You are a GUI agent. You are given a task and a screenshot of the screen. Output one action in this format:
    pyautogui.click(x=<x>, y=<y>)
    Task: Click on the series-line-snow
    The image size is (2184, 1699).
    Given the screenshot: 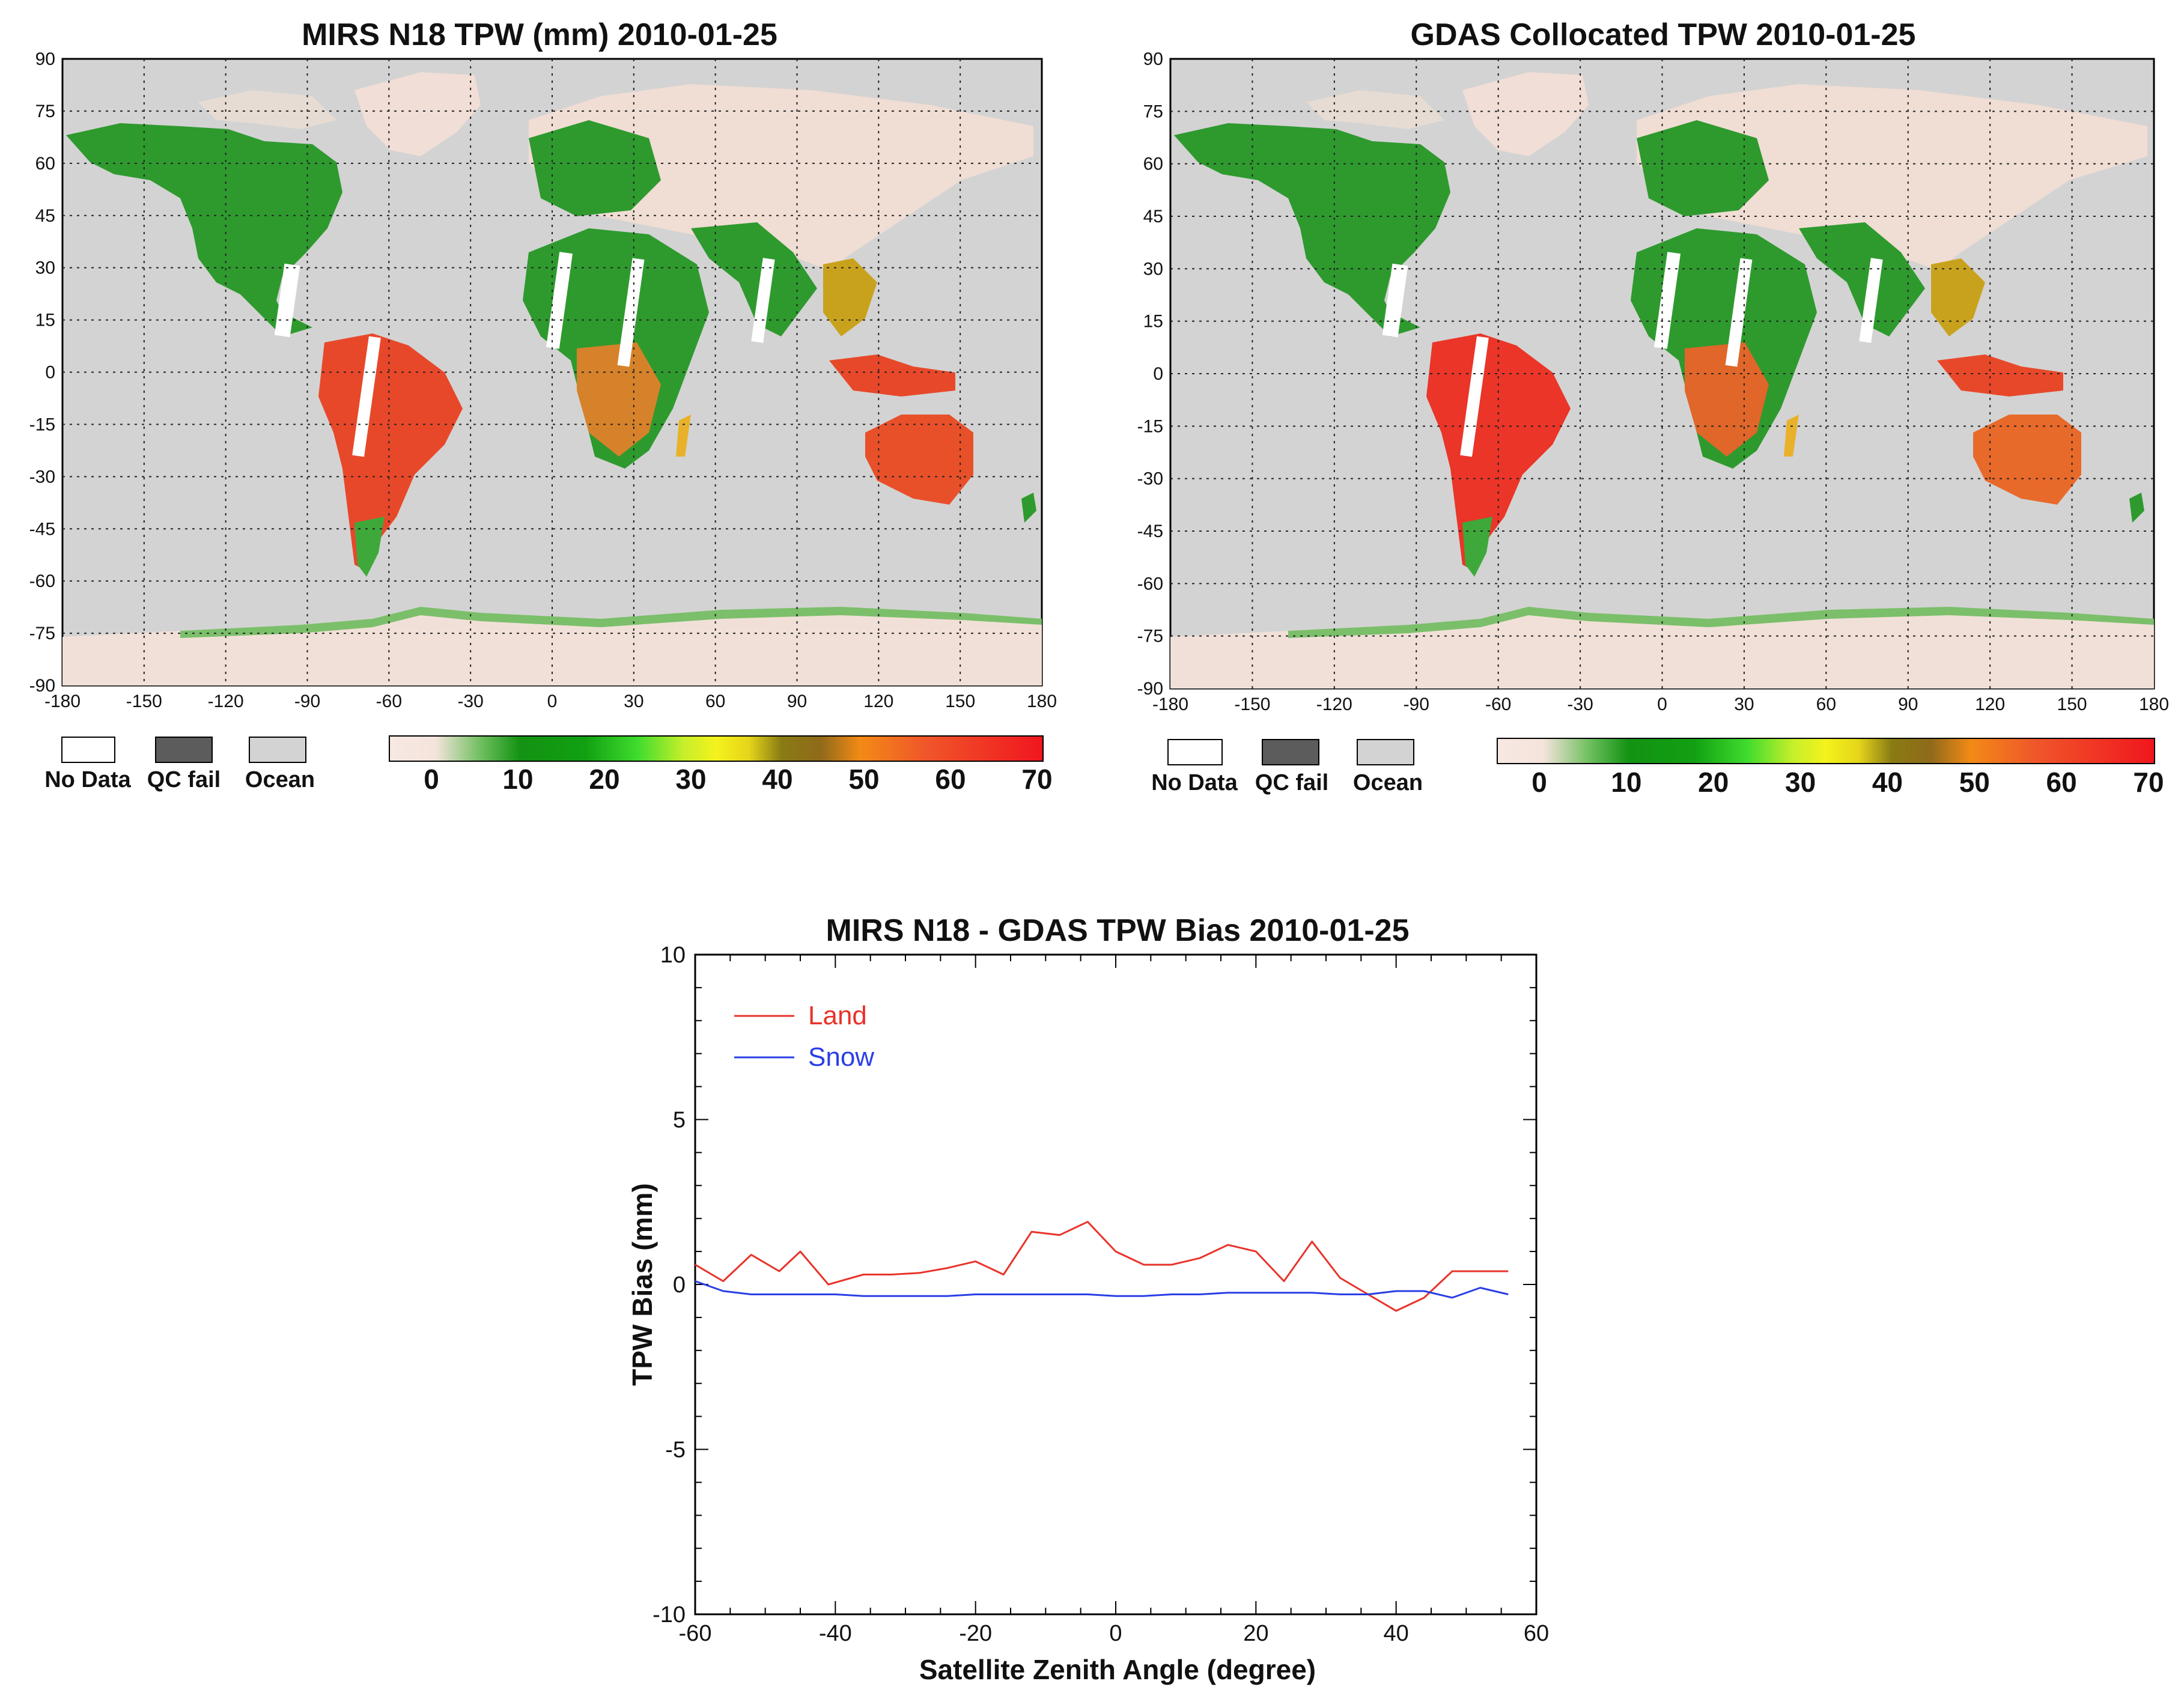 What is the action you would take?
    pyautogui.click(x=1102, y=1289)
    